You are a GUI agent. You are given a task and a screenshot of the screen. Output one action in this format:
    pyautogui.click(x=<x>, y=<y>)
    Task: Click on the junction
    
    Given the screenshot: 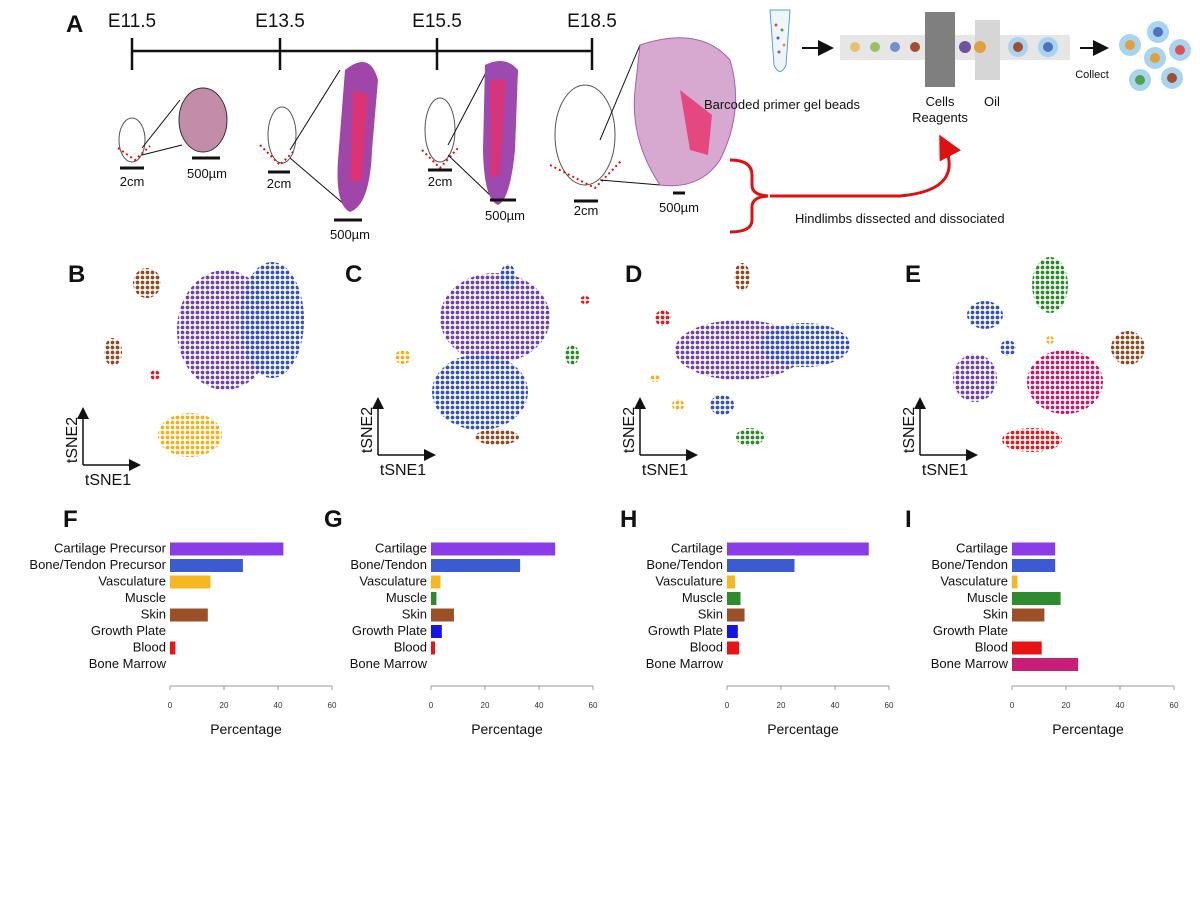 What is the action you would take?
    pyautogui.click(x=940, y=49)
    